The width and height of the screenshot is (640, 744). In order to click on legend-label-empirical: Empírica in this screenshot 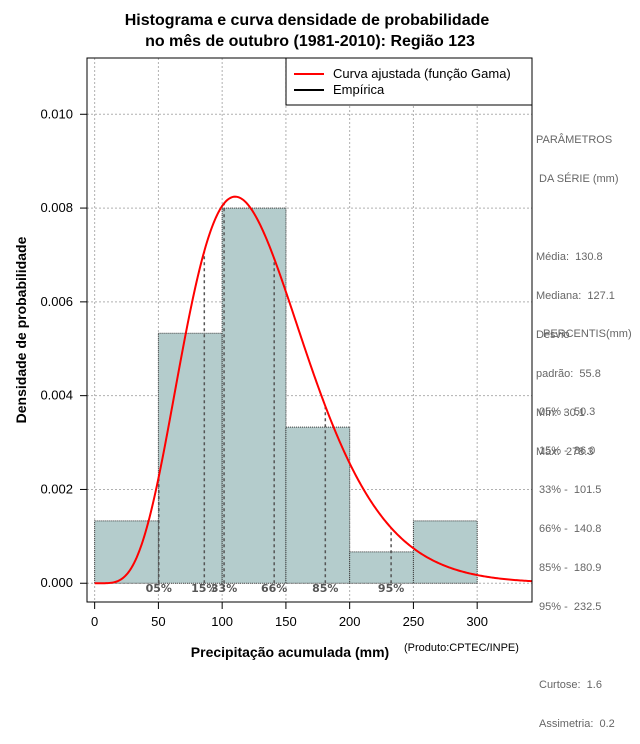, I will do `click(359, 89)`.